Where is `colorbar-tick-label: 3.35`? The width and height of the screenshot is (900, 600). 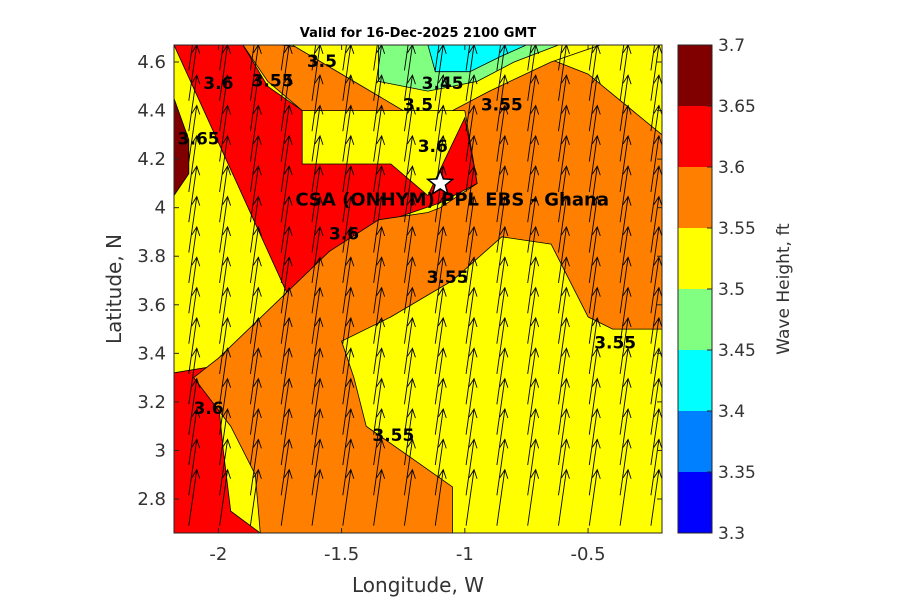
colorbar-tick-label: 3.35 is located at coordinates (737, 473).